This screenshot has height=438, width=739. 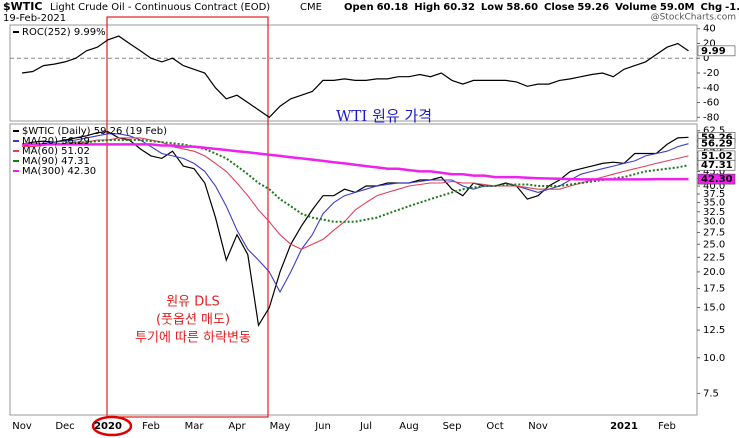 I want to click on last-tag: 42.30, so click(x=716, y=179).